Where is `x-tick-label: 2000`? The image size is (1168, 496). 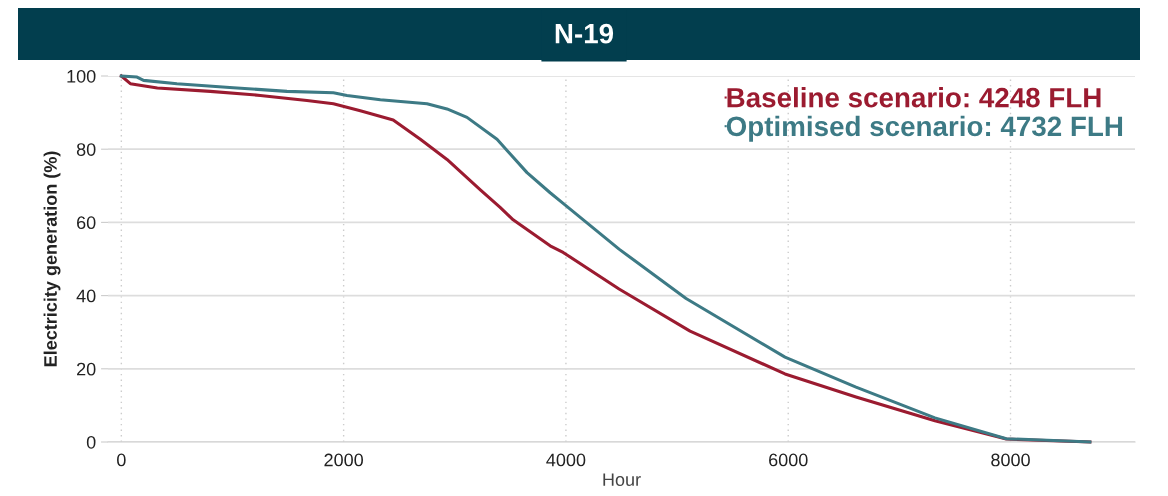 x-tick-label: 2000 is located at coordinates (344, 460).